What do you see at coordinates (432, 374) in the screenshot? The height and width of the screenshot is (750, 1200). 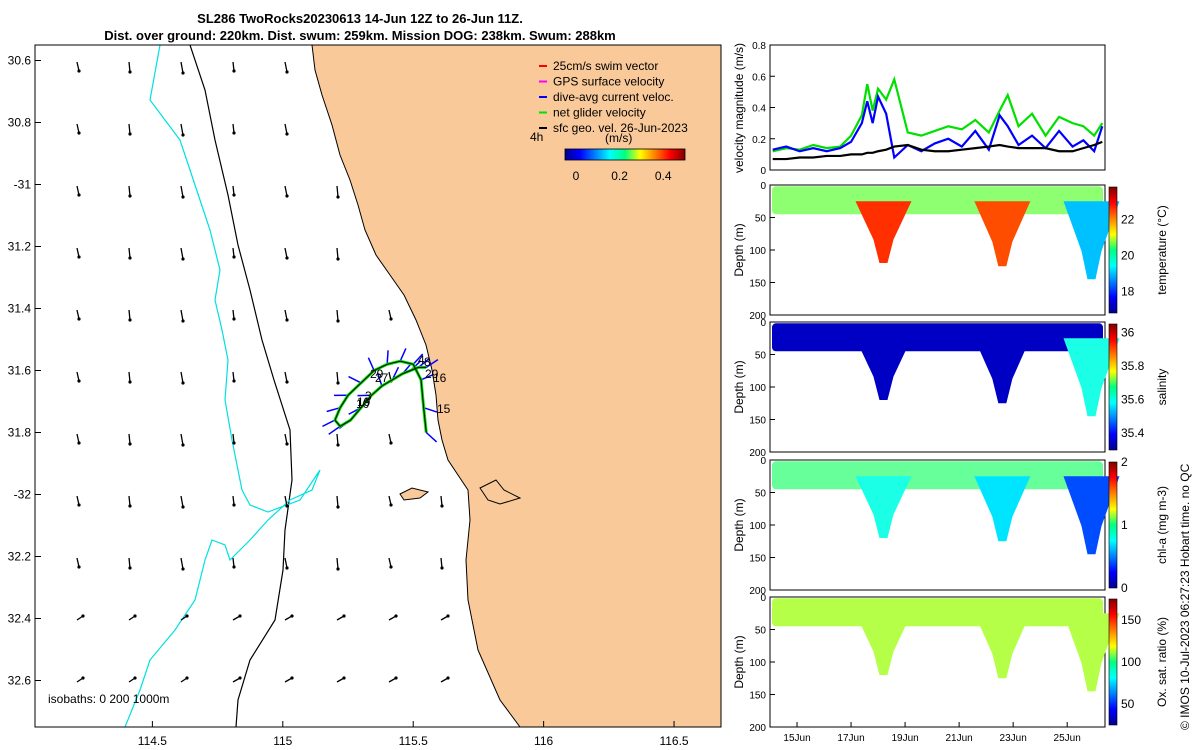 I see `track-day-label: 20` at bounding box center [432, 374].